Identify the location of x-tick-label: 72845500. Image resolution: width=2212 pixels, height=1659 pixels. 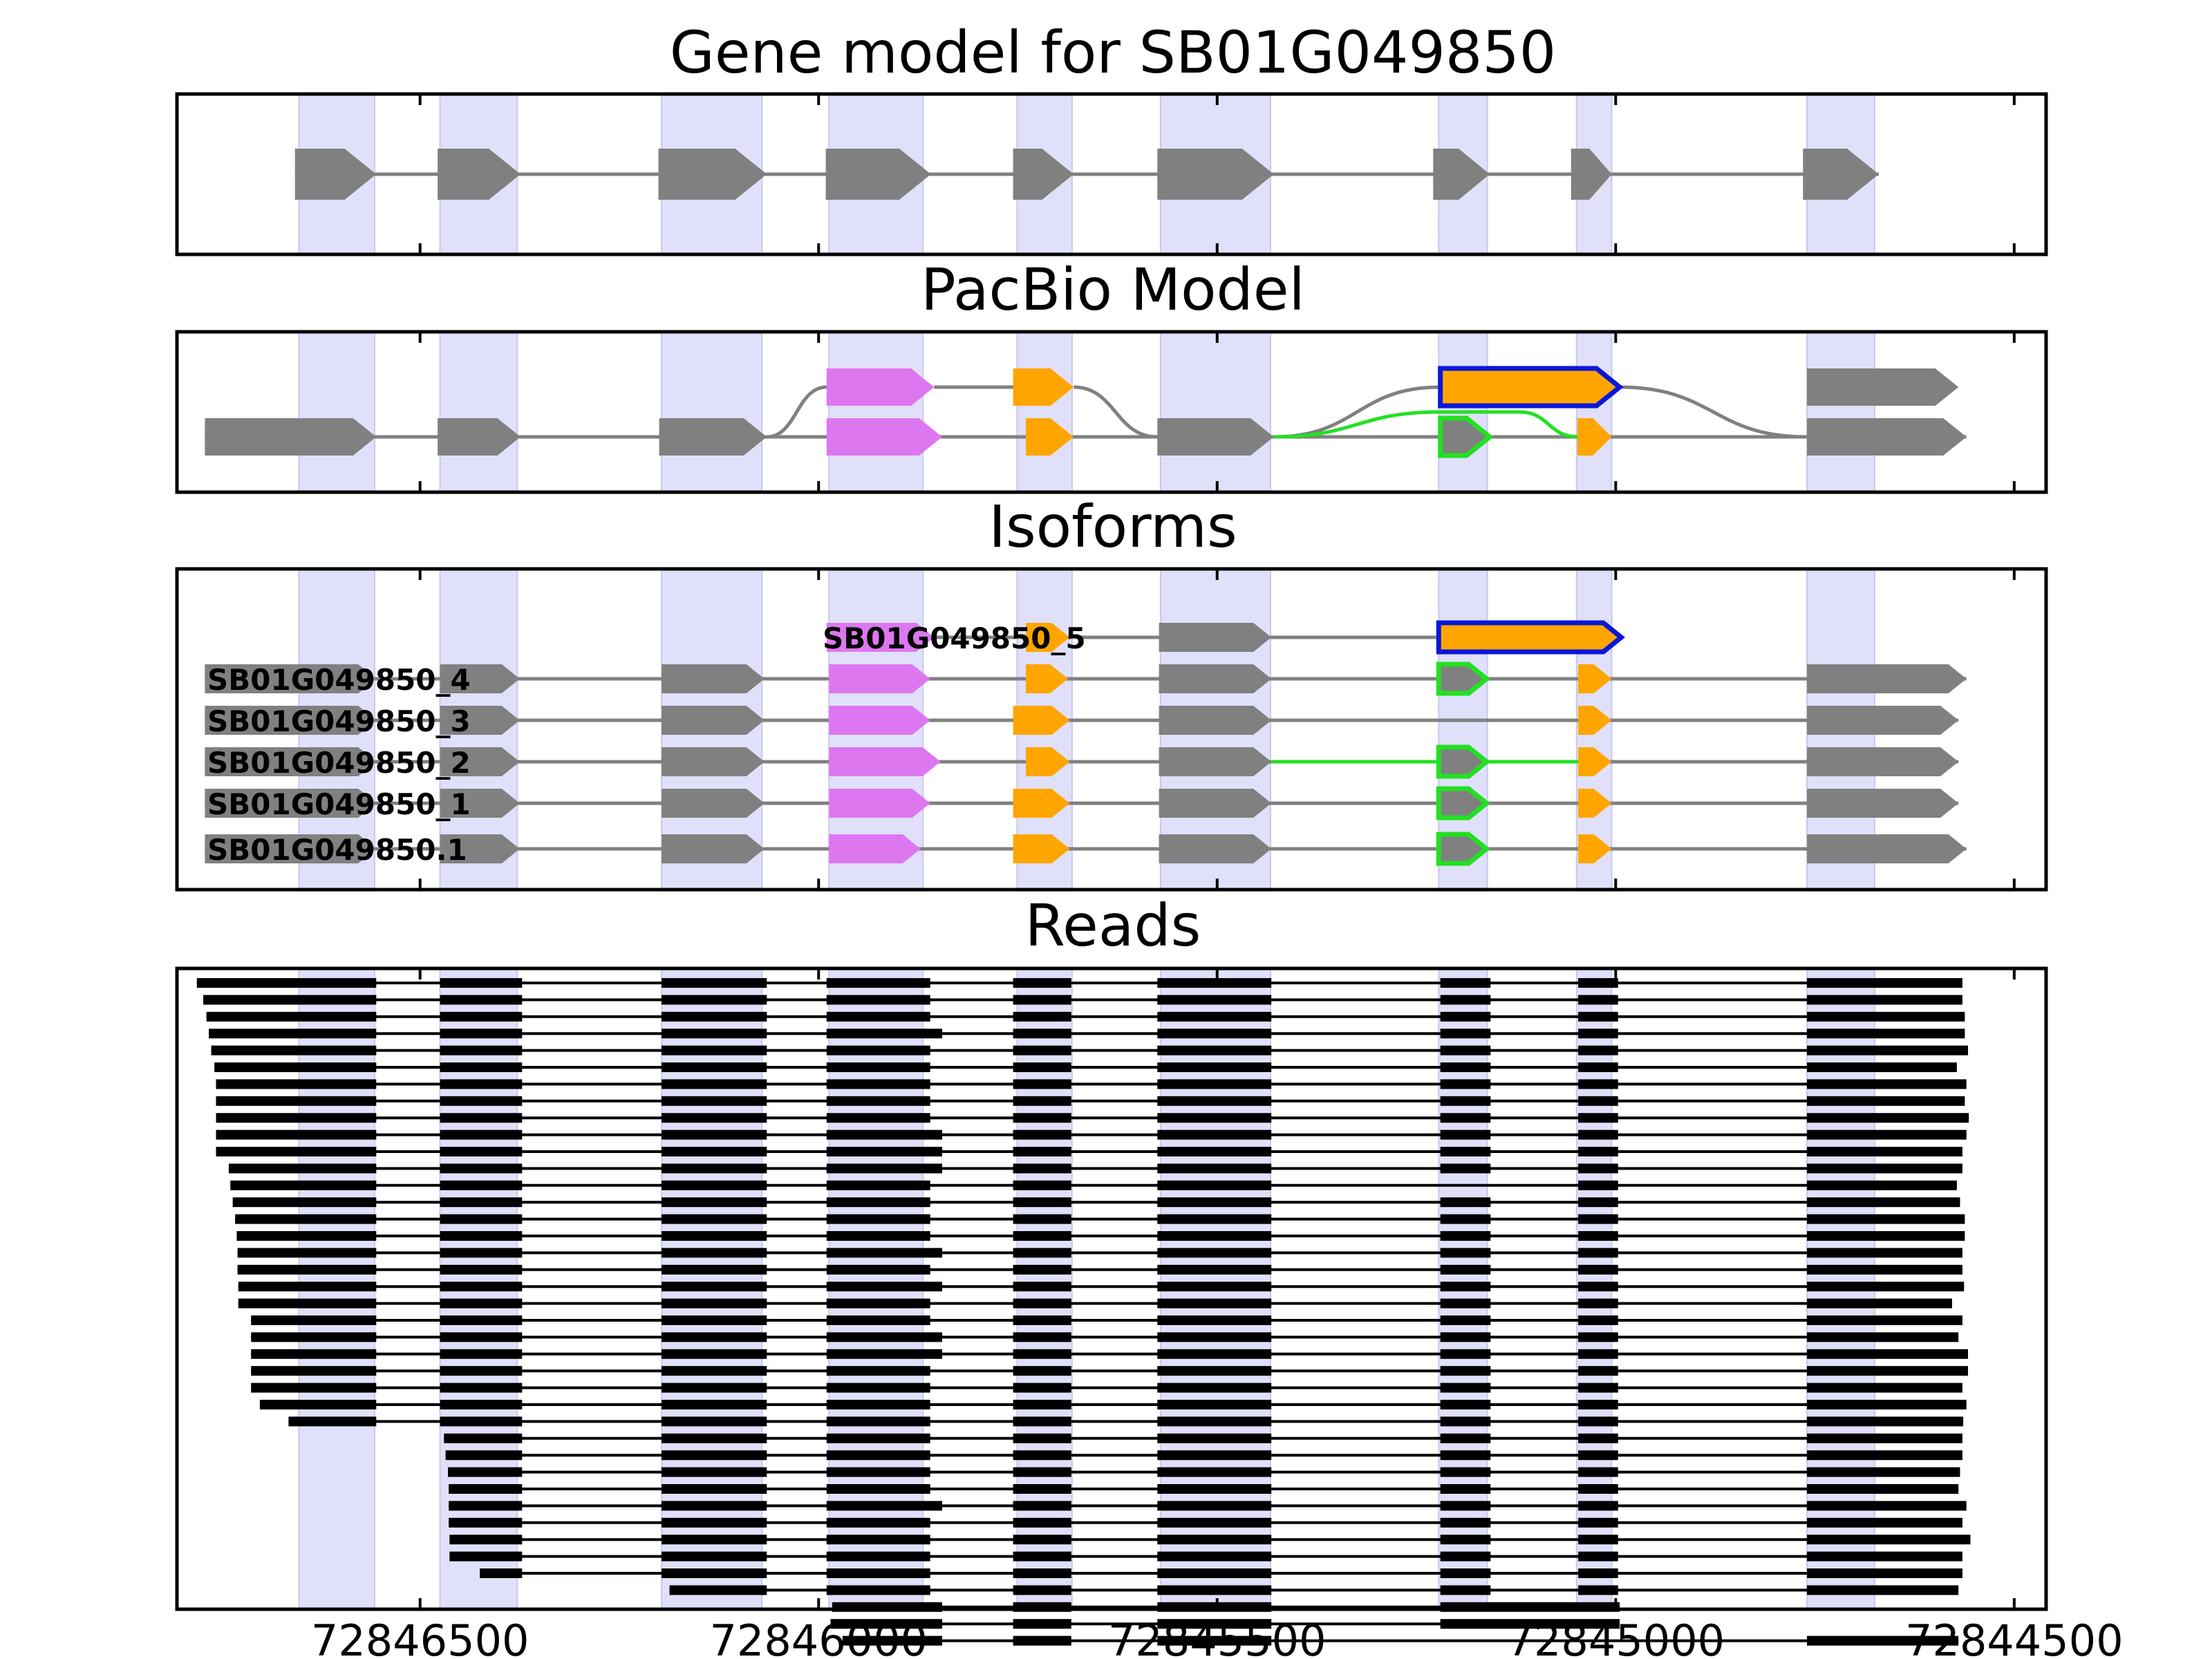
(1217, 1637).